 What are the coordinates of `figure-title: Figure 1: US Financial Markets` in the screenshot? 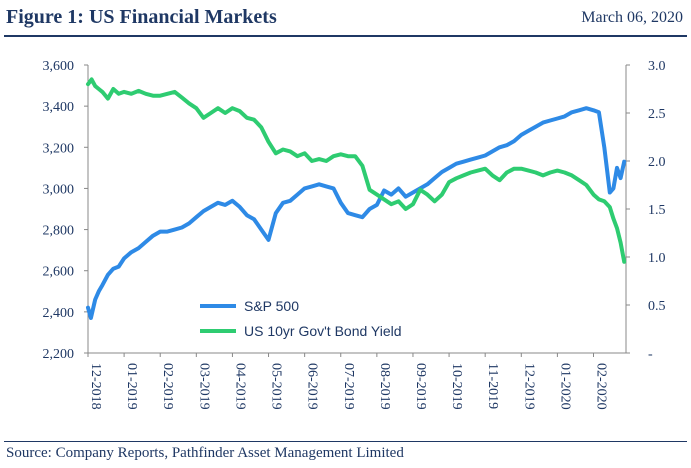 It's located at (141, 17).